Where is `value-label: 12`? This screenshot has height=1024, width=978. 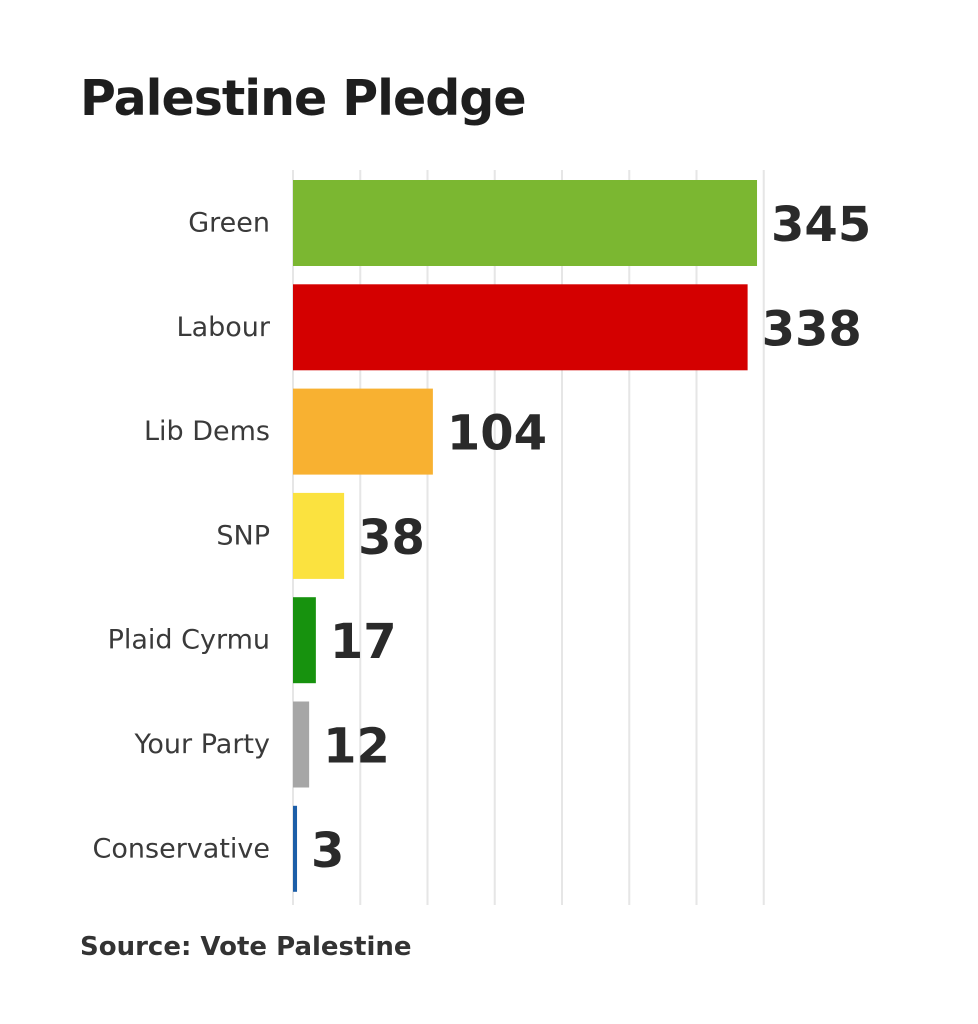 value-label: 12 is located at coordinates (356, 747).